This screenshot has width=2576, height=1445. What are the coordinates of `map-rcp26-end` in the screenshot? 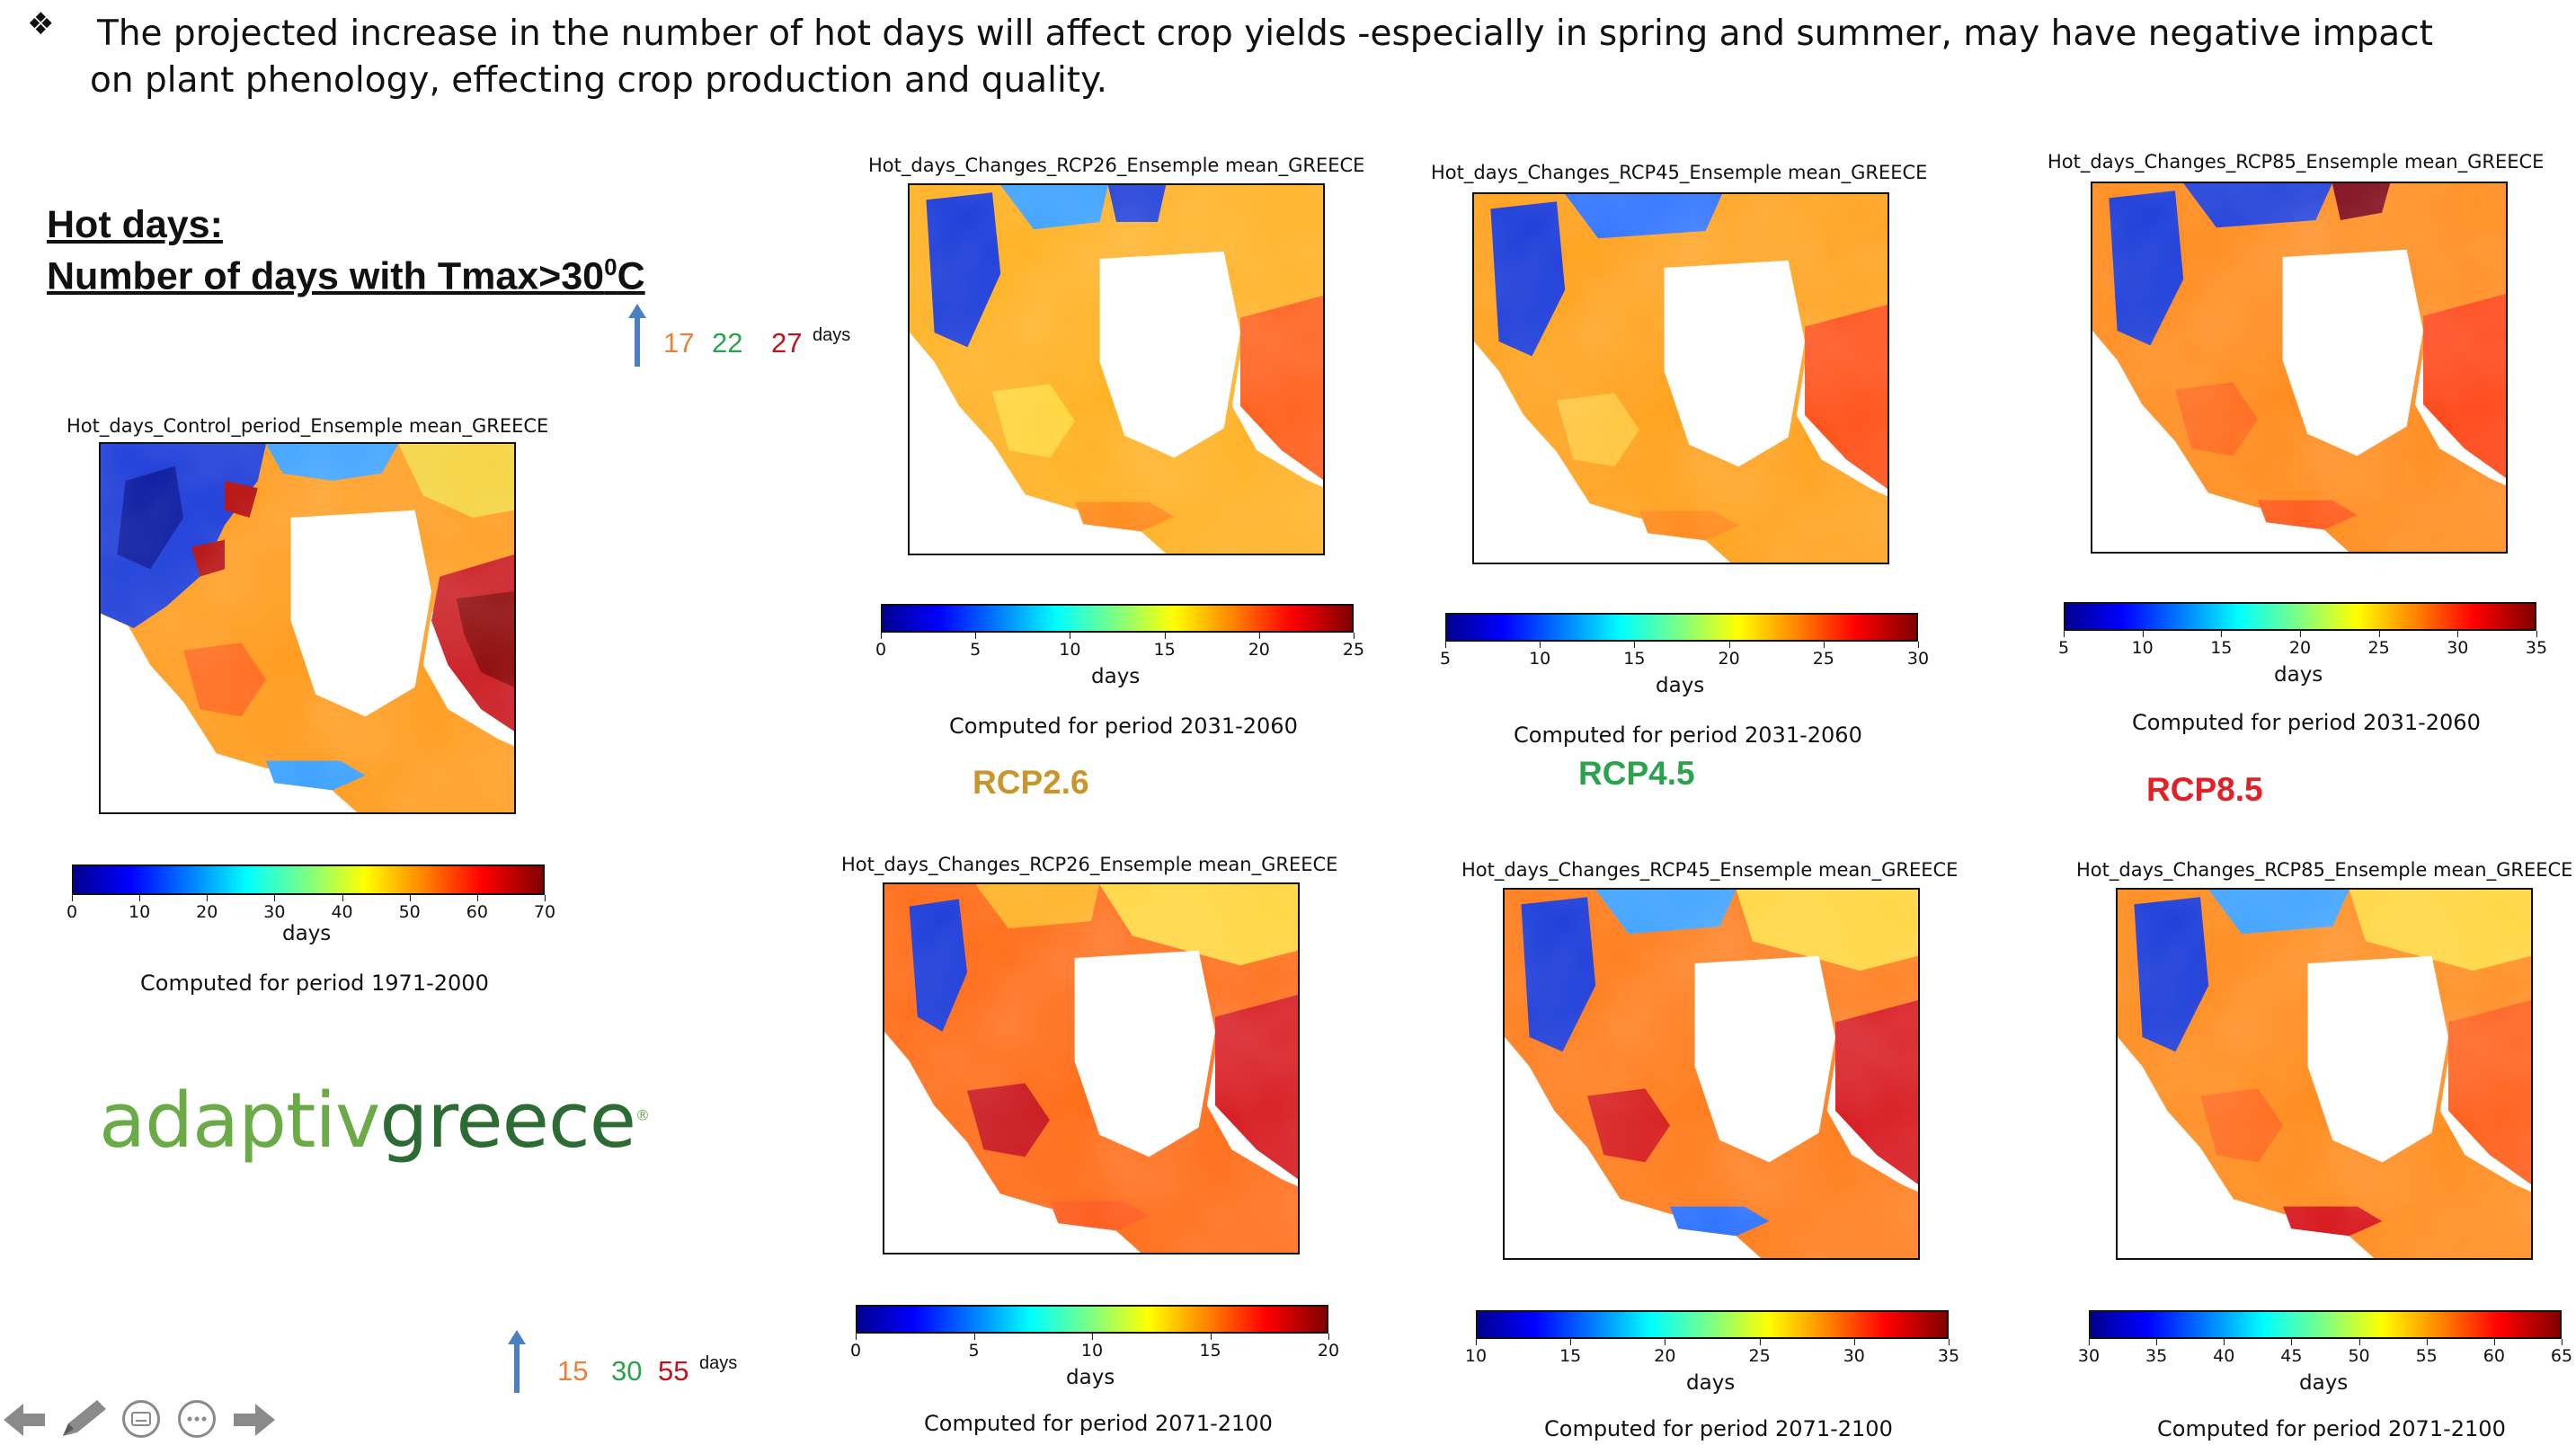 It's located at (1091, 1068).